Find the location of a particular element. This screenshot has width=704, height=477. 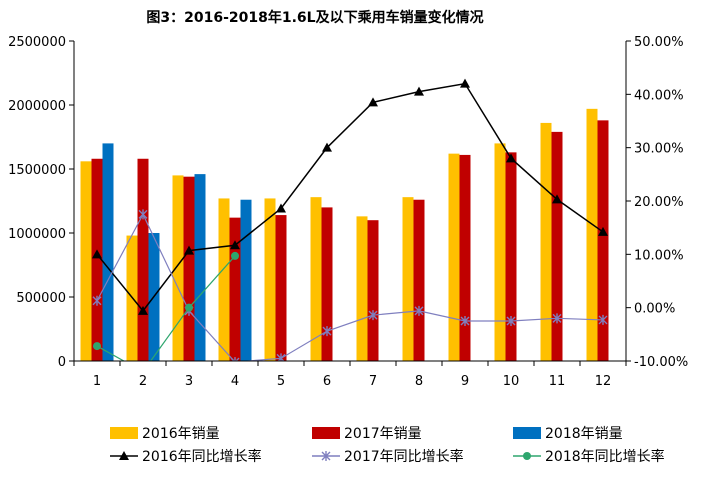

y-left-tick-label: 500000 is located at coordinates (41, 298).